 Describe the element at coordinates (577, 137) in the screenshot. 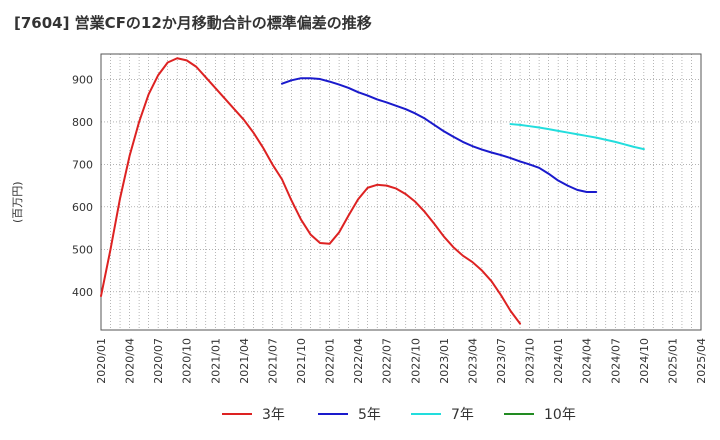

I see `series-line-7年` at that location.